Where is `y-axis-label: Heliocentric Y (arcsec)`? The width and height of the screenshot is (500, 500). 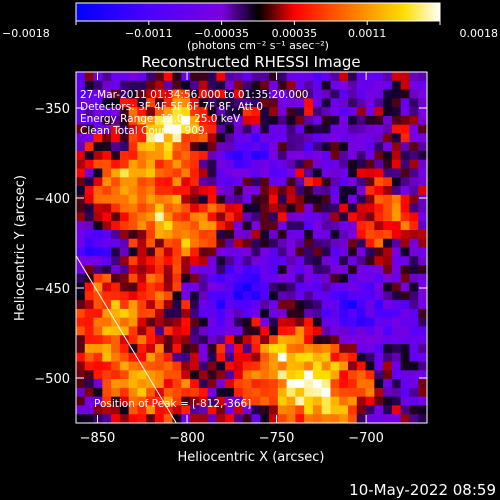
y-axis-label: Heliocentric Y (arcsec) is located at coordinates (20, 248).